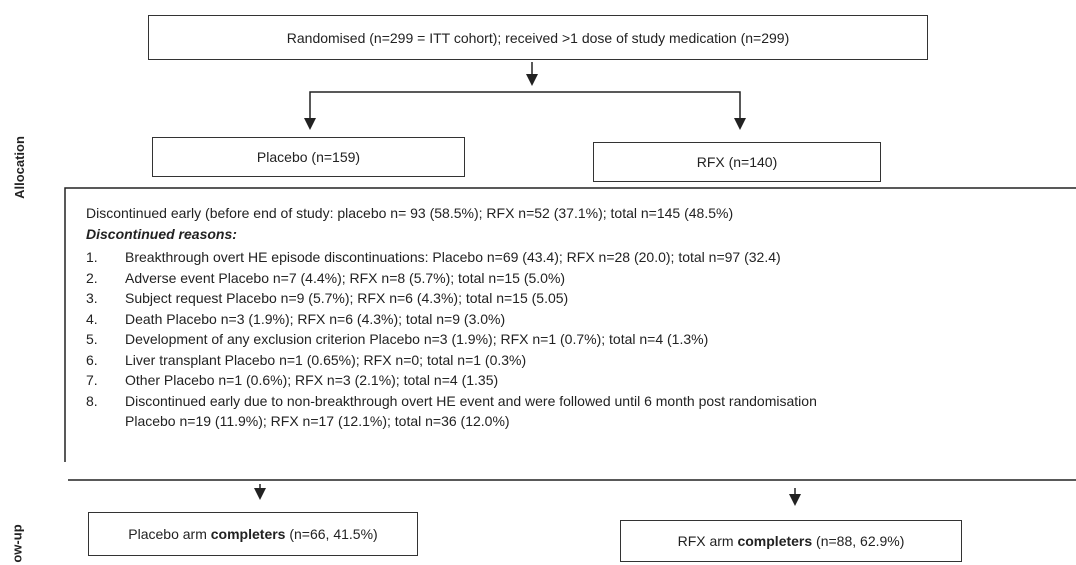  Describe the element at coordinates (707, 541) in the screenshot. I see `text: RFX arm` at that location.